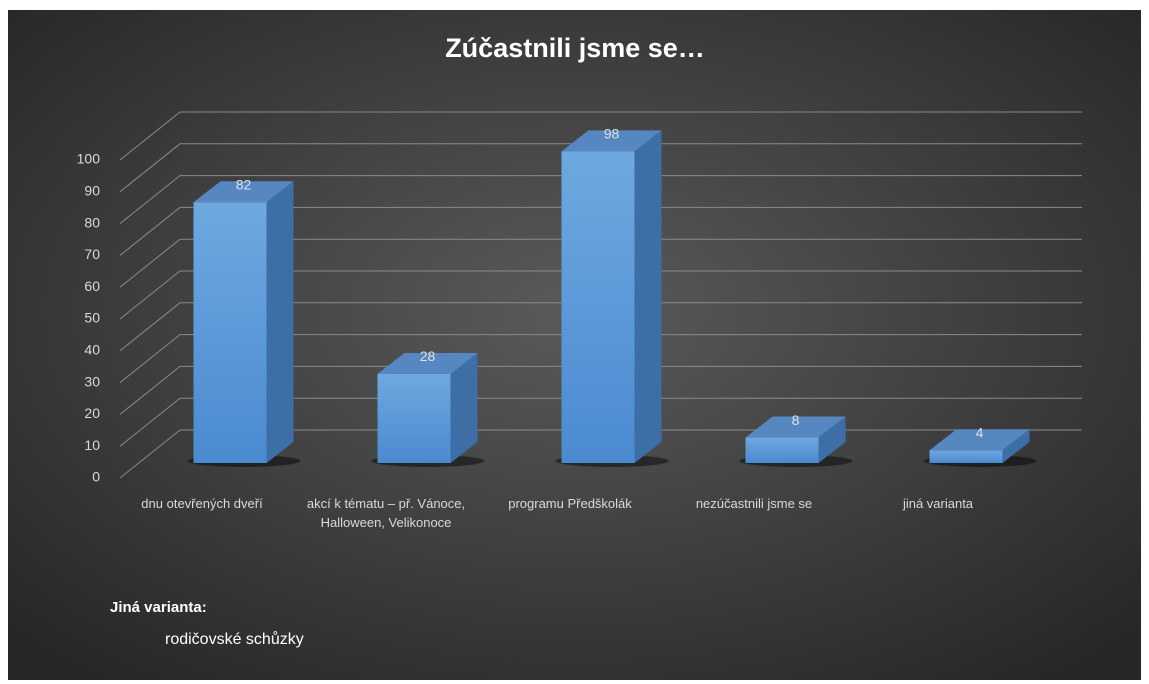 This screenshot has width=1149, height=684. Describe the element at coordinates (92, 222) in the screenshot. I see `y-tick-label: 80` at that location.